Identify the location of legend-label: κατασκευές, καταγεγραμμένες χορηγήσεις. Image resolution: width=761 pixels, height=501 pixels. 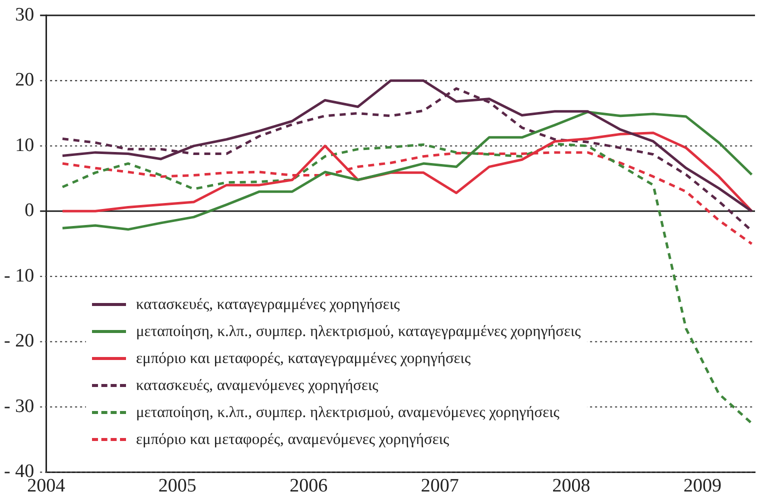
(268, 305).